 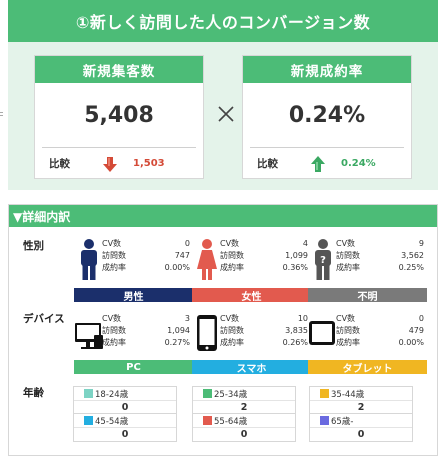 I want to click on age-range: 18-24歳, so click(x=112, y=394).